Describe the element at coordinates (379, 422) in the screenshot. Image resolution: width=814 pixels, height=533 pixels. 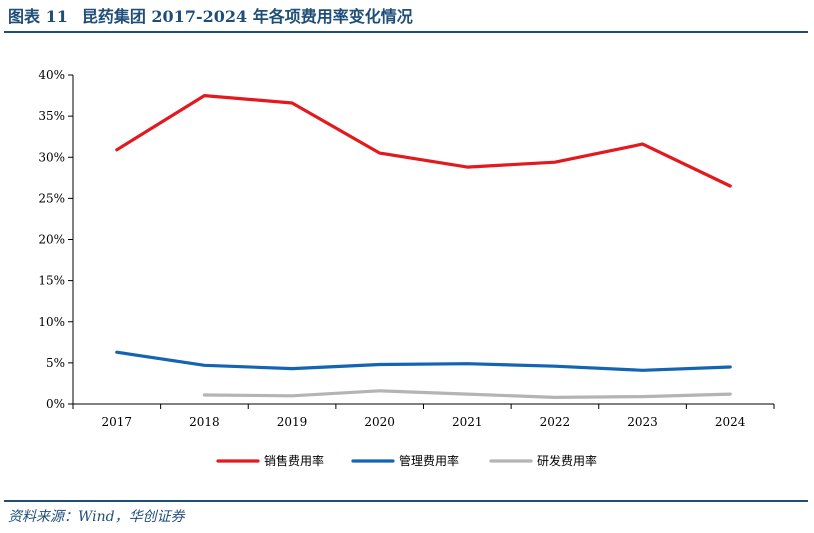
I see `x-tick-label: 2020` at that location.